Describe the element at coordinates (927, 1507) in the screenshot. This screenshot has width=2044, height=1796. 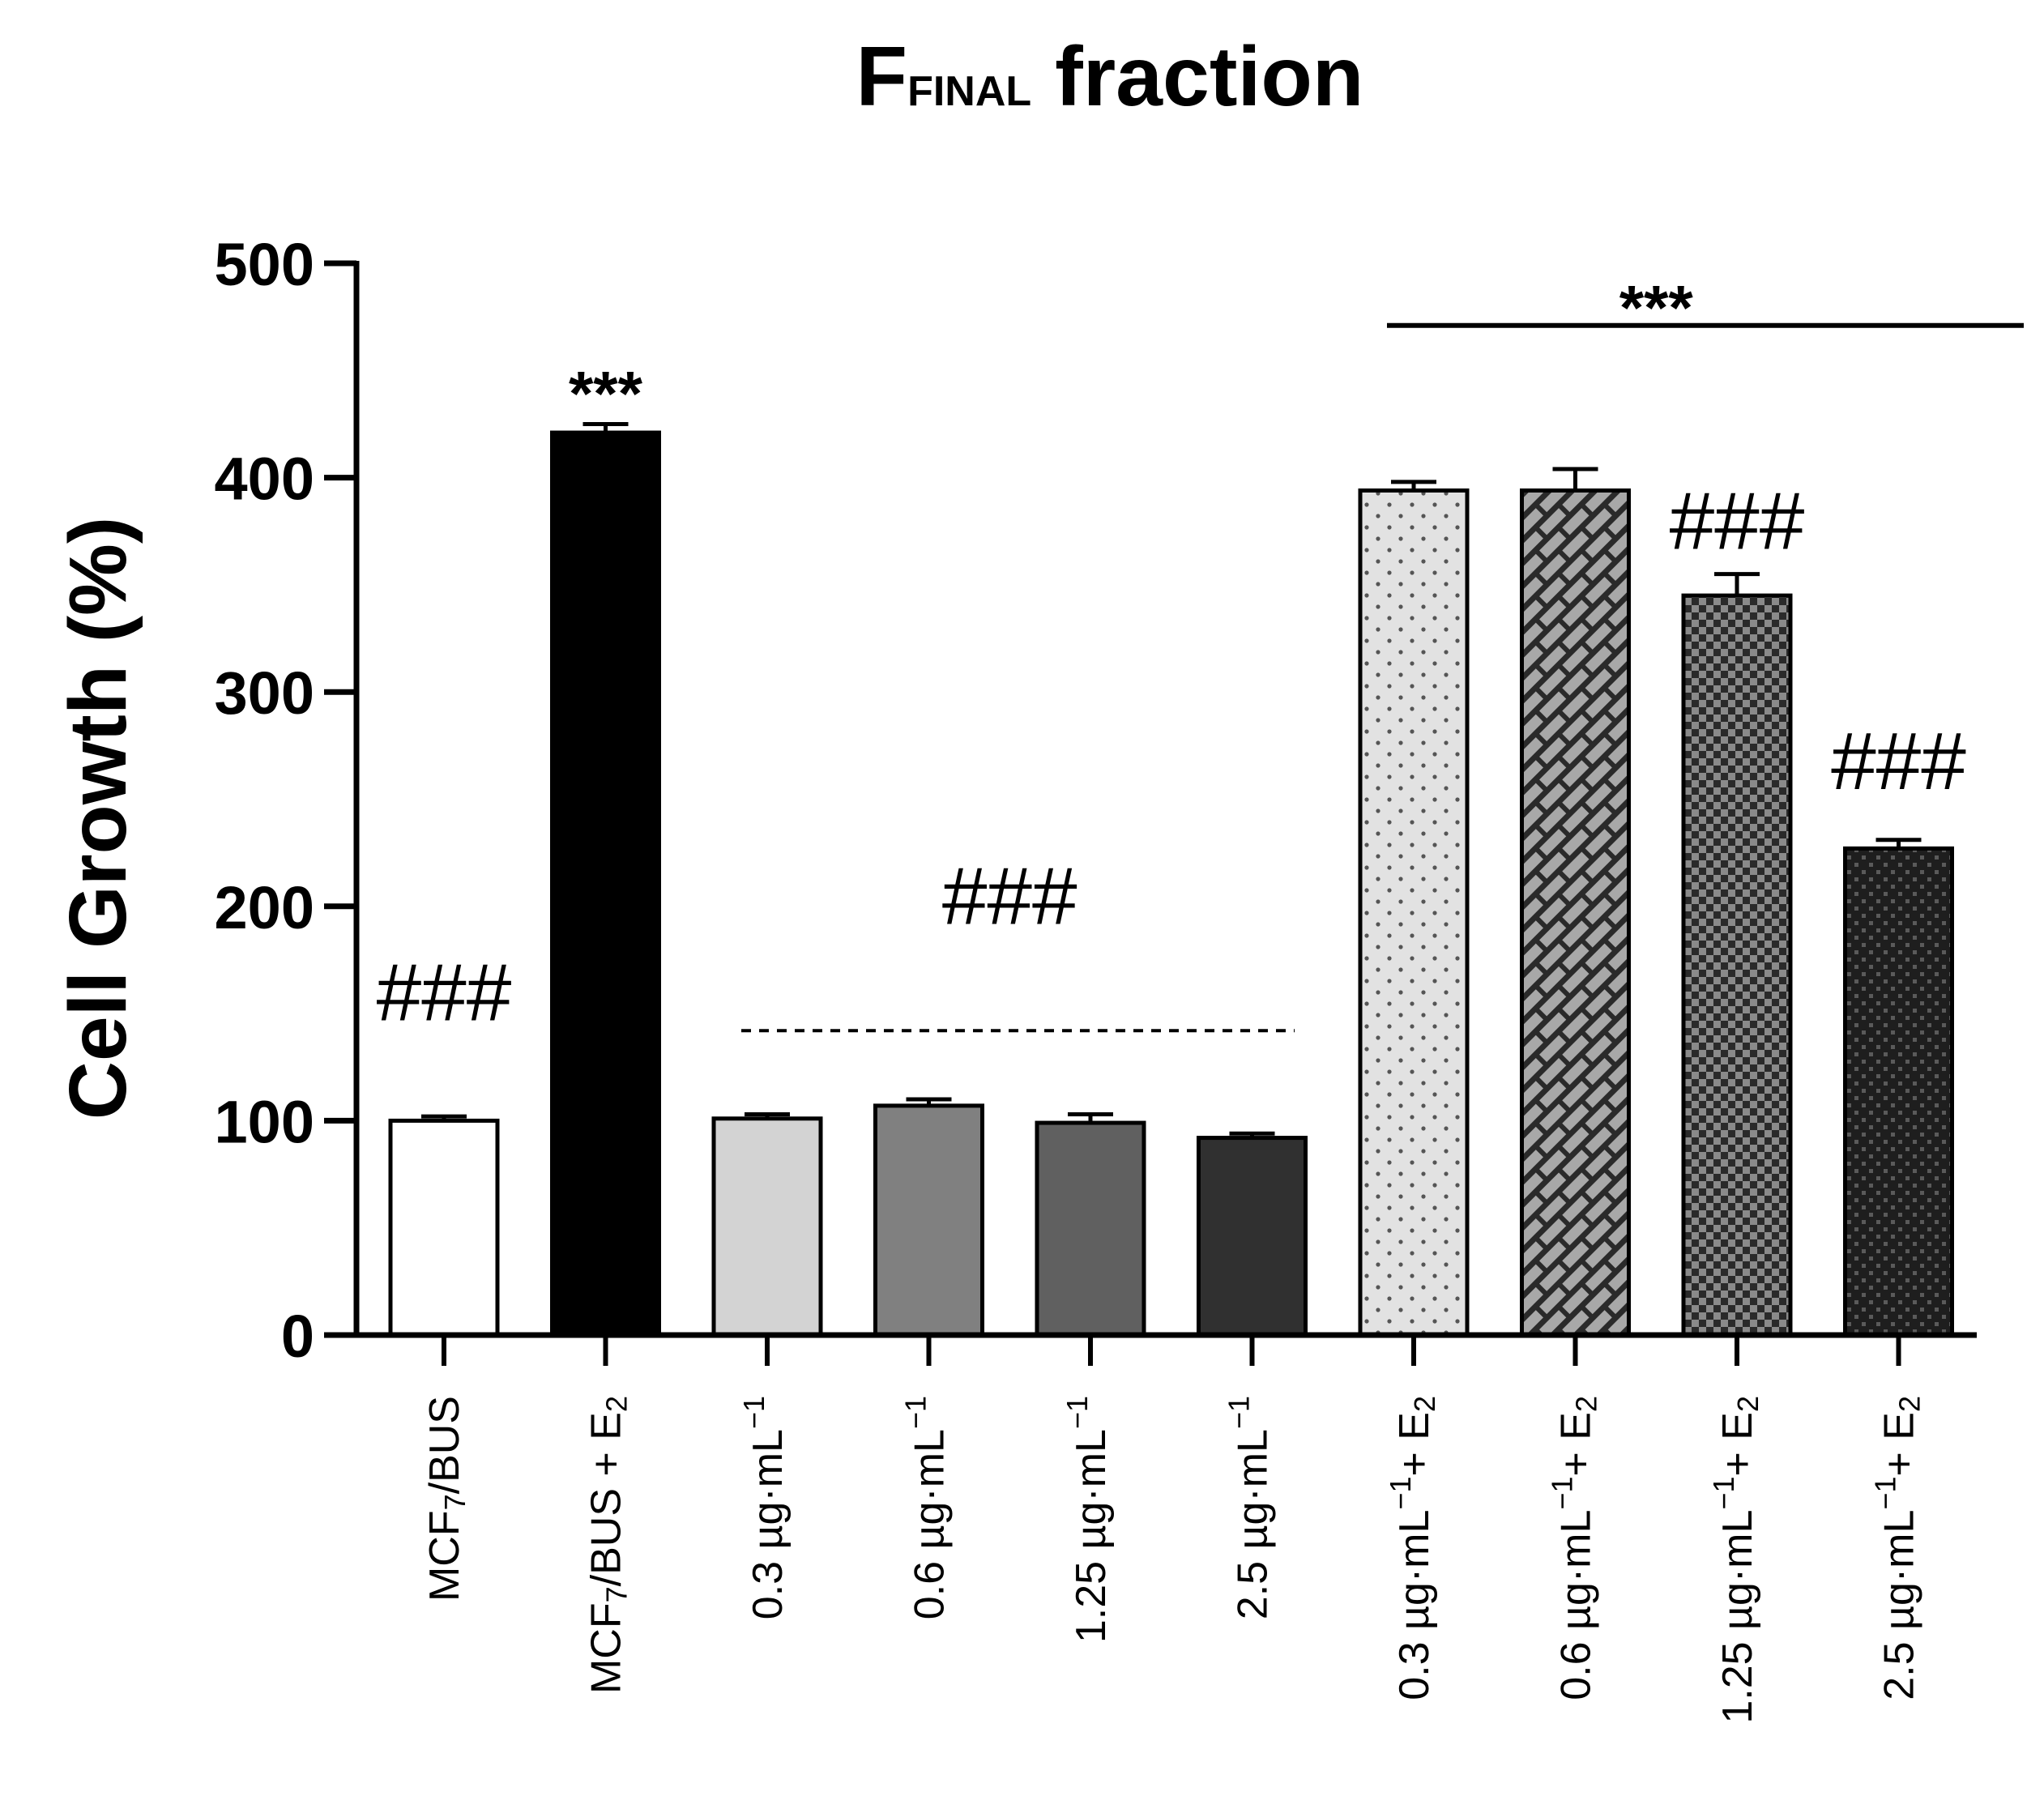
I see `x-tick-label: 0.6 µg·mL−1` at that location.